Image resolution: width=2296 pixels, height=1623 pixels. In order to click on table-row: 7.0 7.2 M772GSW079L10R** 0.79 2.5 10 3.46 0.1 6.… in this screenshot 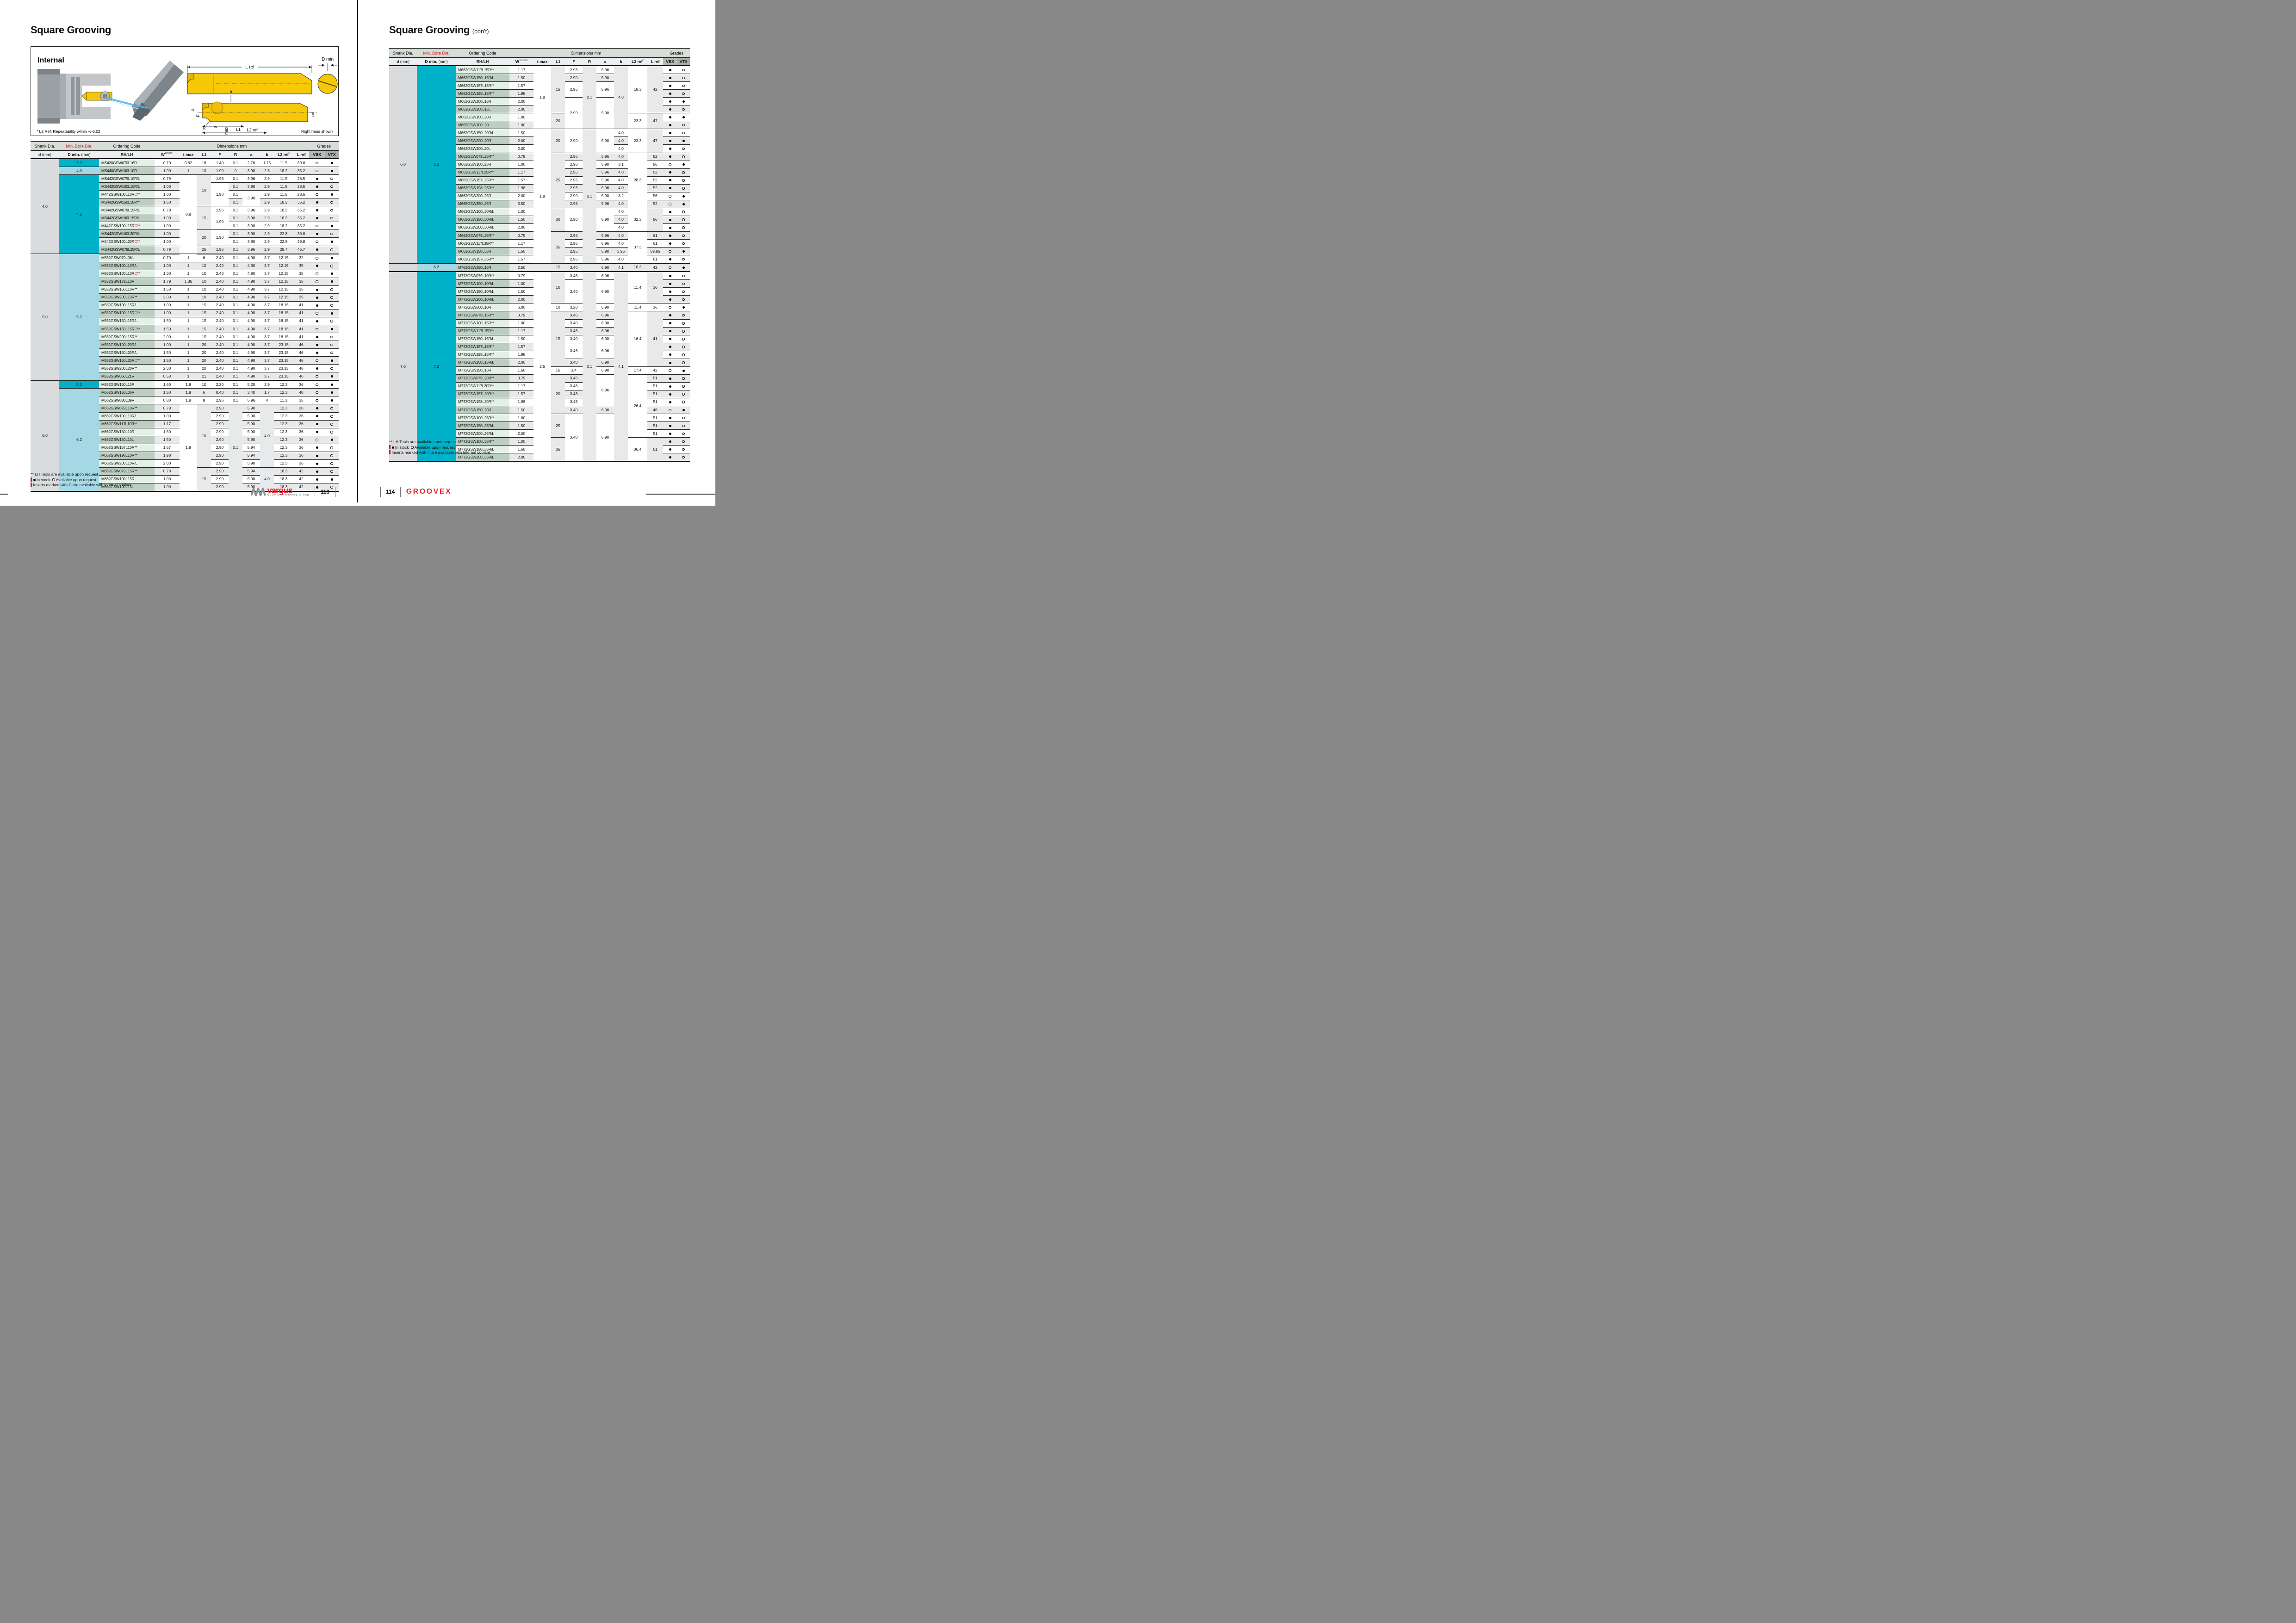, I will do `click(540, 367)`.